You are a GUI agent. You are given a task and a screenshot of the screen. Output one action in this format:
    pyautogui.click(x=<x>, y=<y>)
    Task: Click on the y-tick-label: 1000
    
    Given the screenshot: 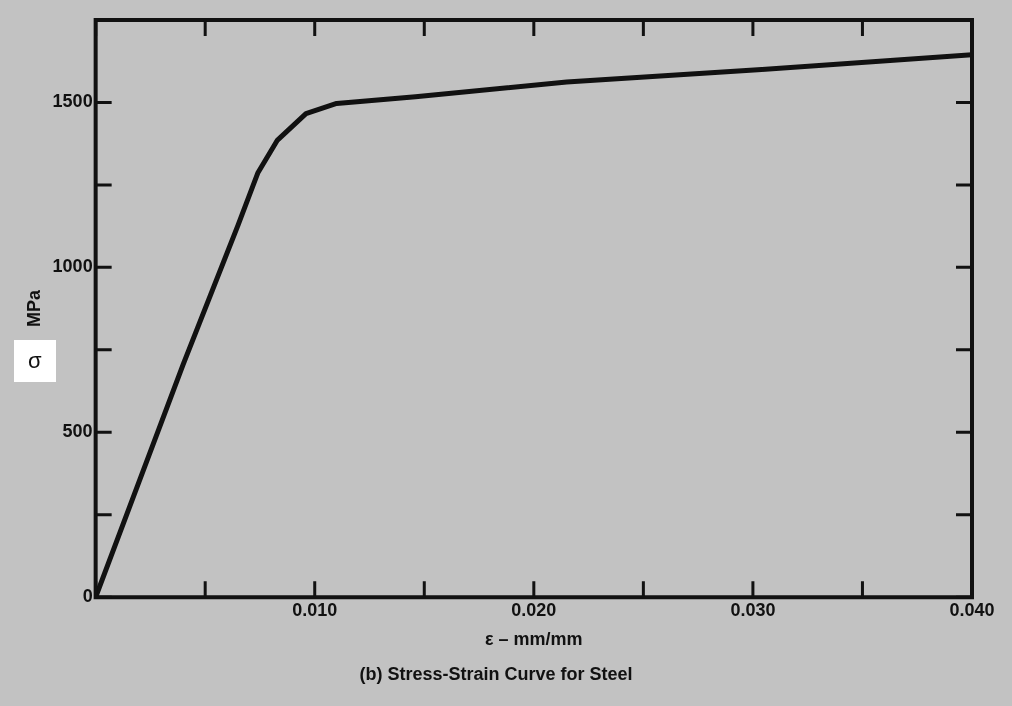 What is the action you would take?
    pyautogui.click(x=72, y=266)
    